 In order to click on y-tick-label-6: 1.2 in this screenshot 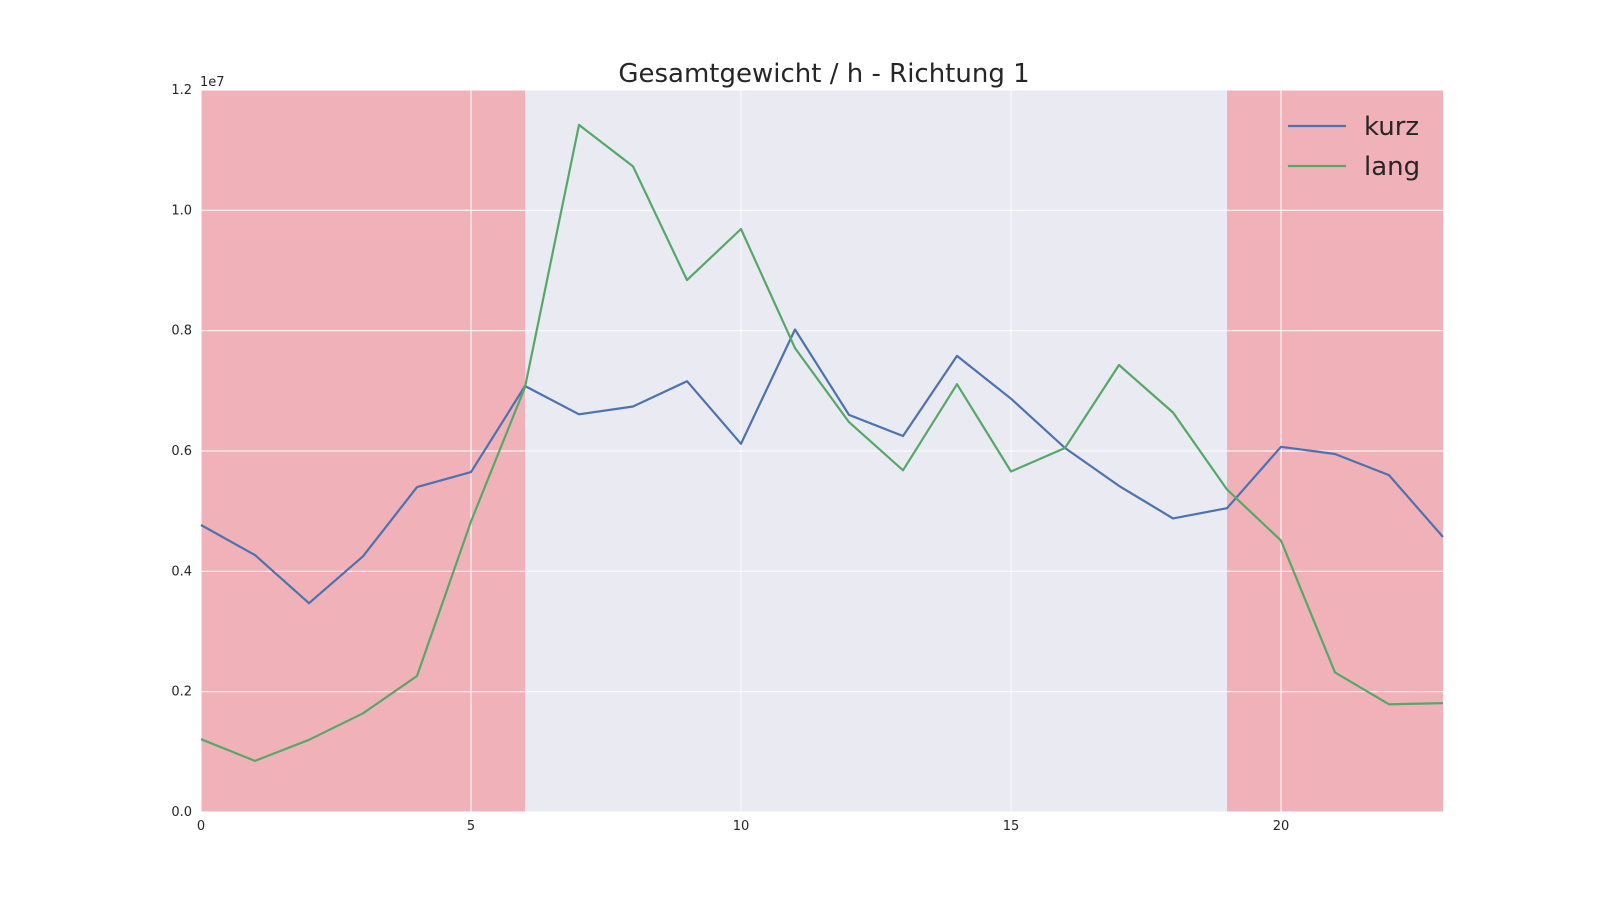, I will do `click(181, 90)`.